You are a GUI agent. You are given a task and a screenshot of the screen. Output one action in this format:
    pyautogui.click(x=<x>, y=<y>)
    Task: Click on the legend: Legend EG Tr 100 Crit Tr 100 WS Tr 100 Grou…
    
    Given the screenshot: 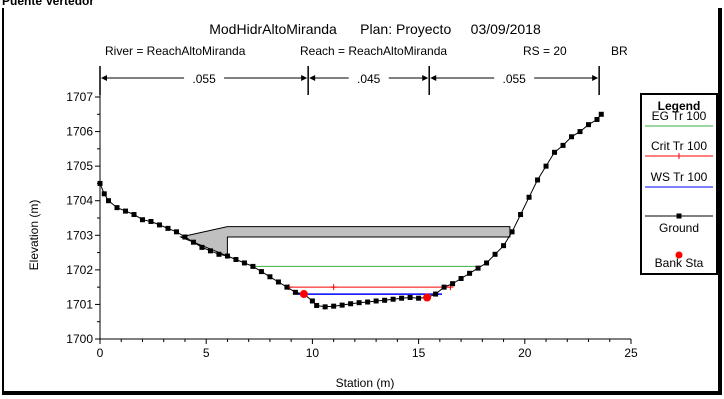 What is the action you would take?
    pyautogui.click(x=679, y=184)
    